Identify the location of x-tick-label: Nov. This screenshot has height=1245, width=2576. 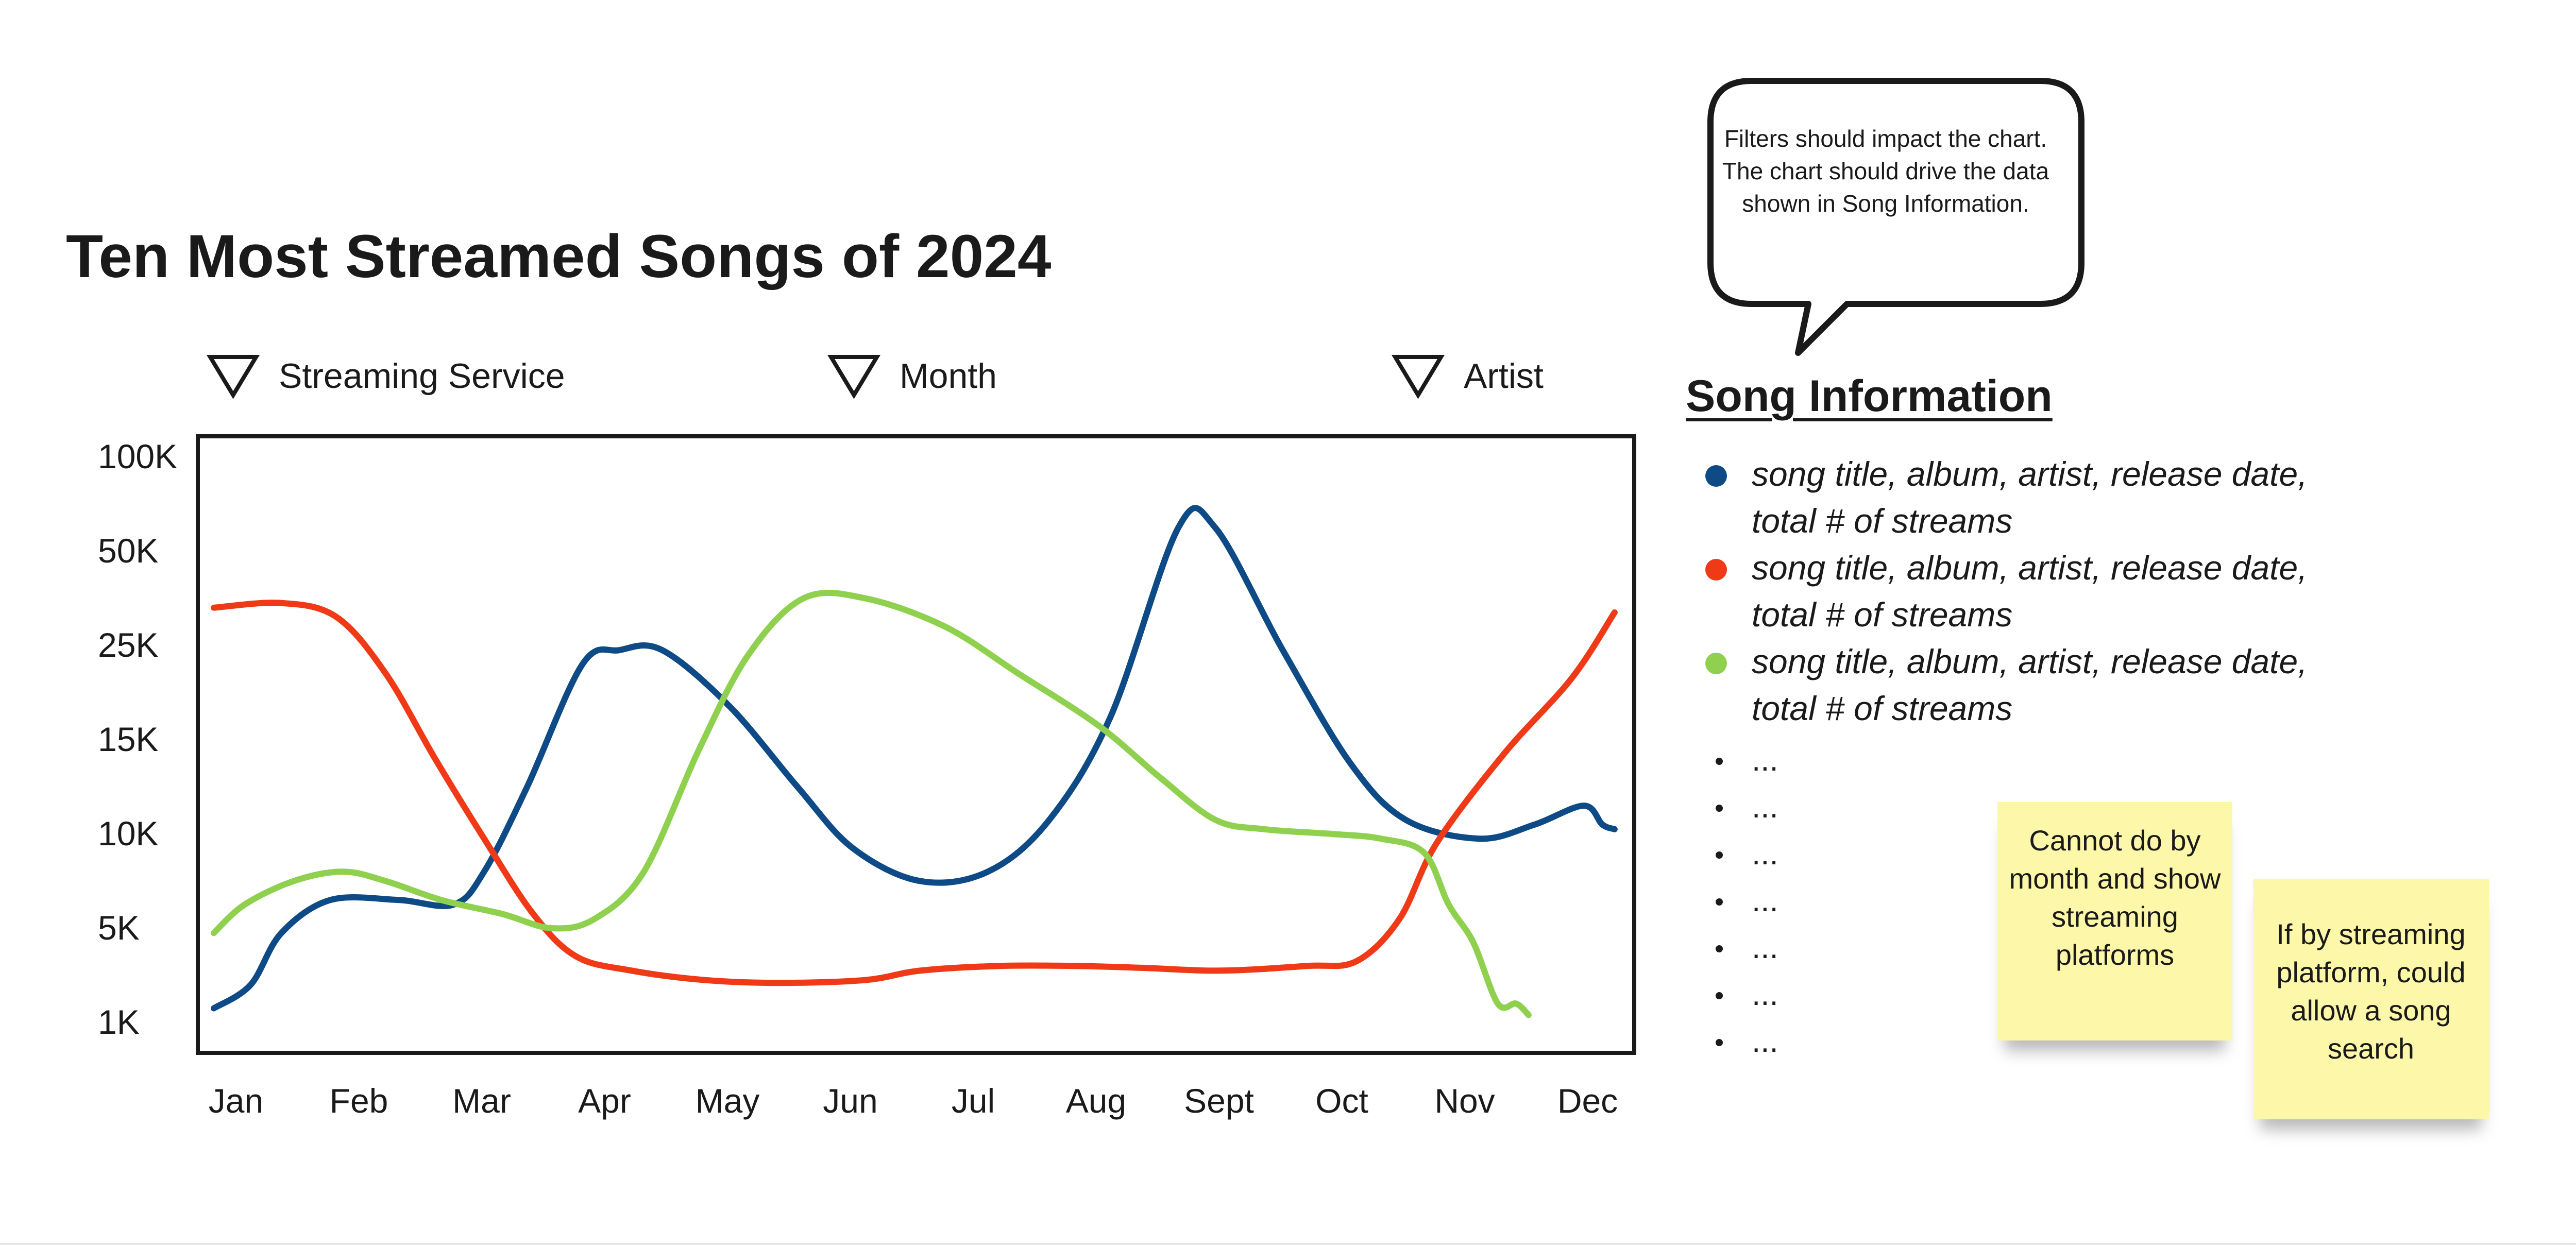
(1464, 1101).